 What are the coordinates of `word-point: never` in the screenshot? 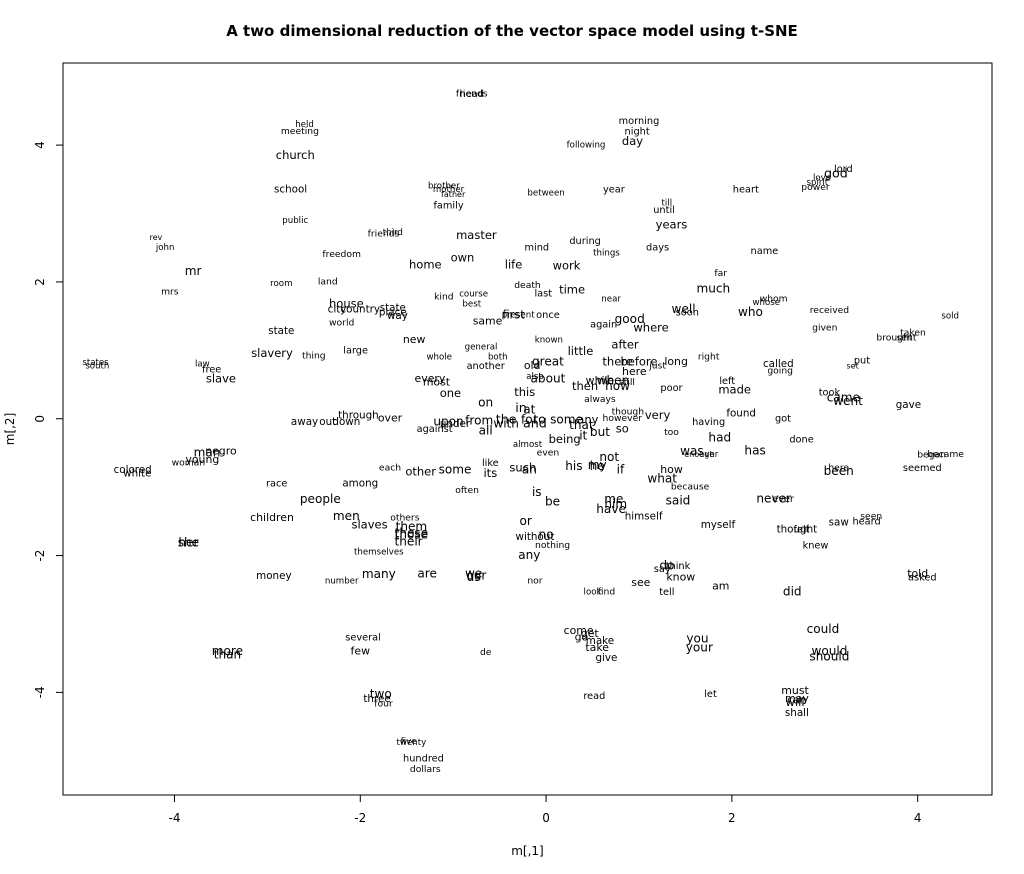 It's located at (773, 498).